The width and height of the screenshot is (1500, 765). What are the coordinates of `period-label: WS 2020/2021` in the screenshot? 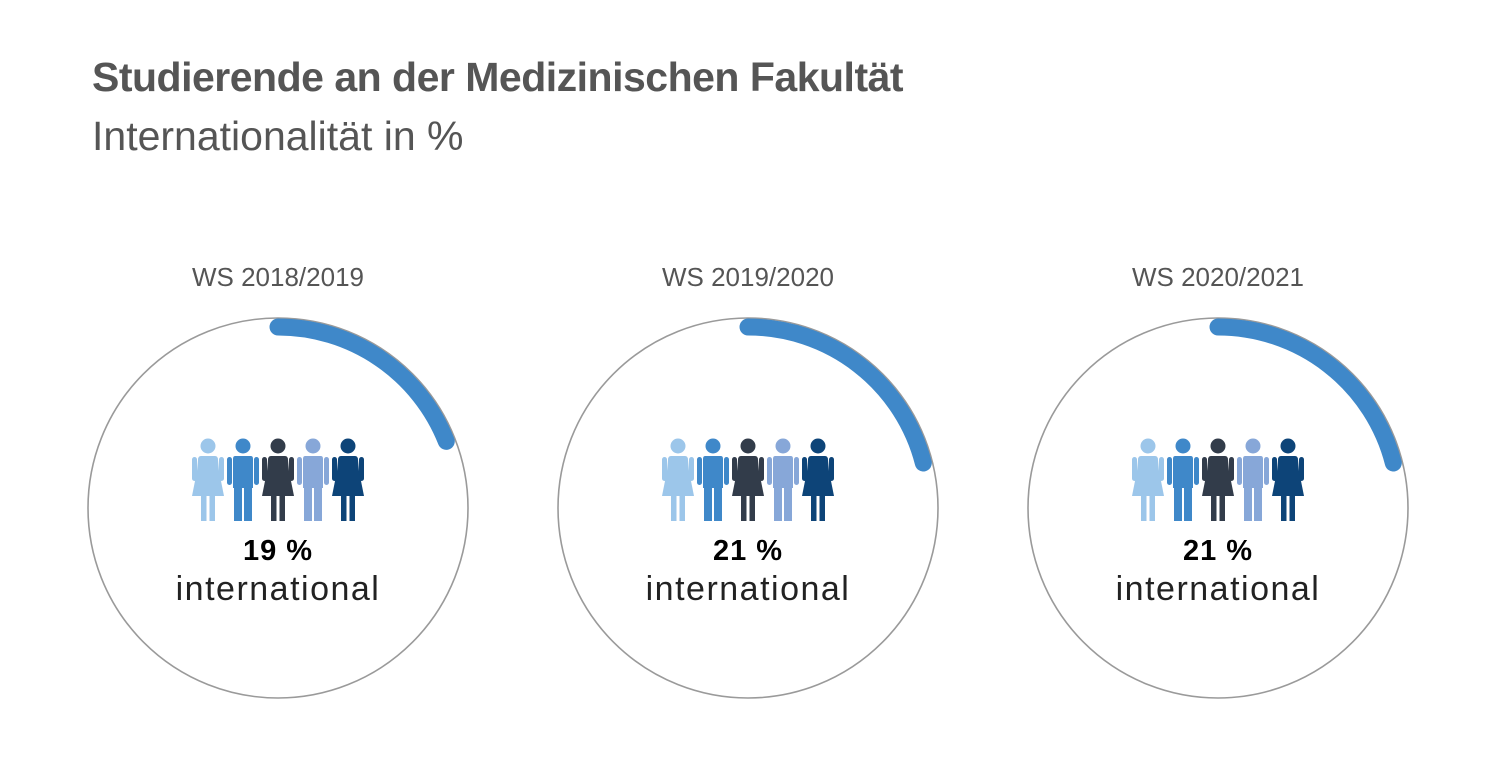 It's located at (1217, 277).